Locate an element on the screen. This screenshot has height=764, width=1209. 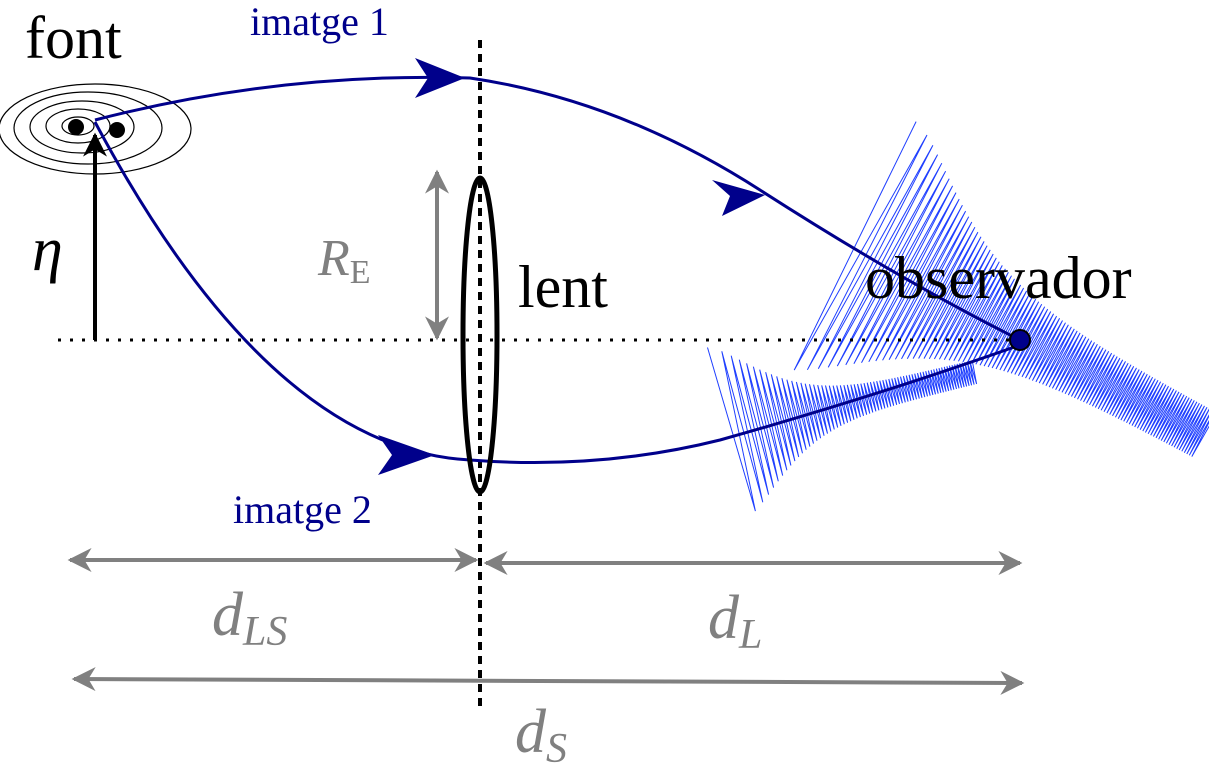
d-s-label: dS is located at coordinates (541, 731).